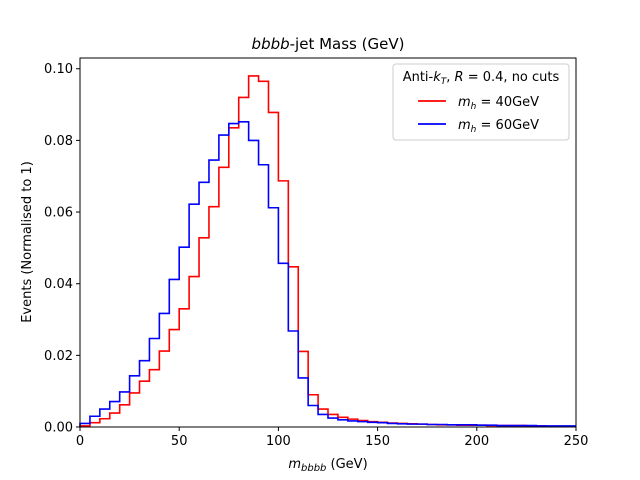 This screenshot has width=640, height=480. I want to click on x-tick-label: 50, so click(179, 441).